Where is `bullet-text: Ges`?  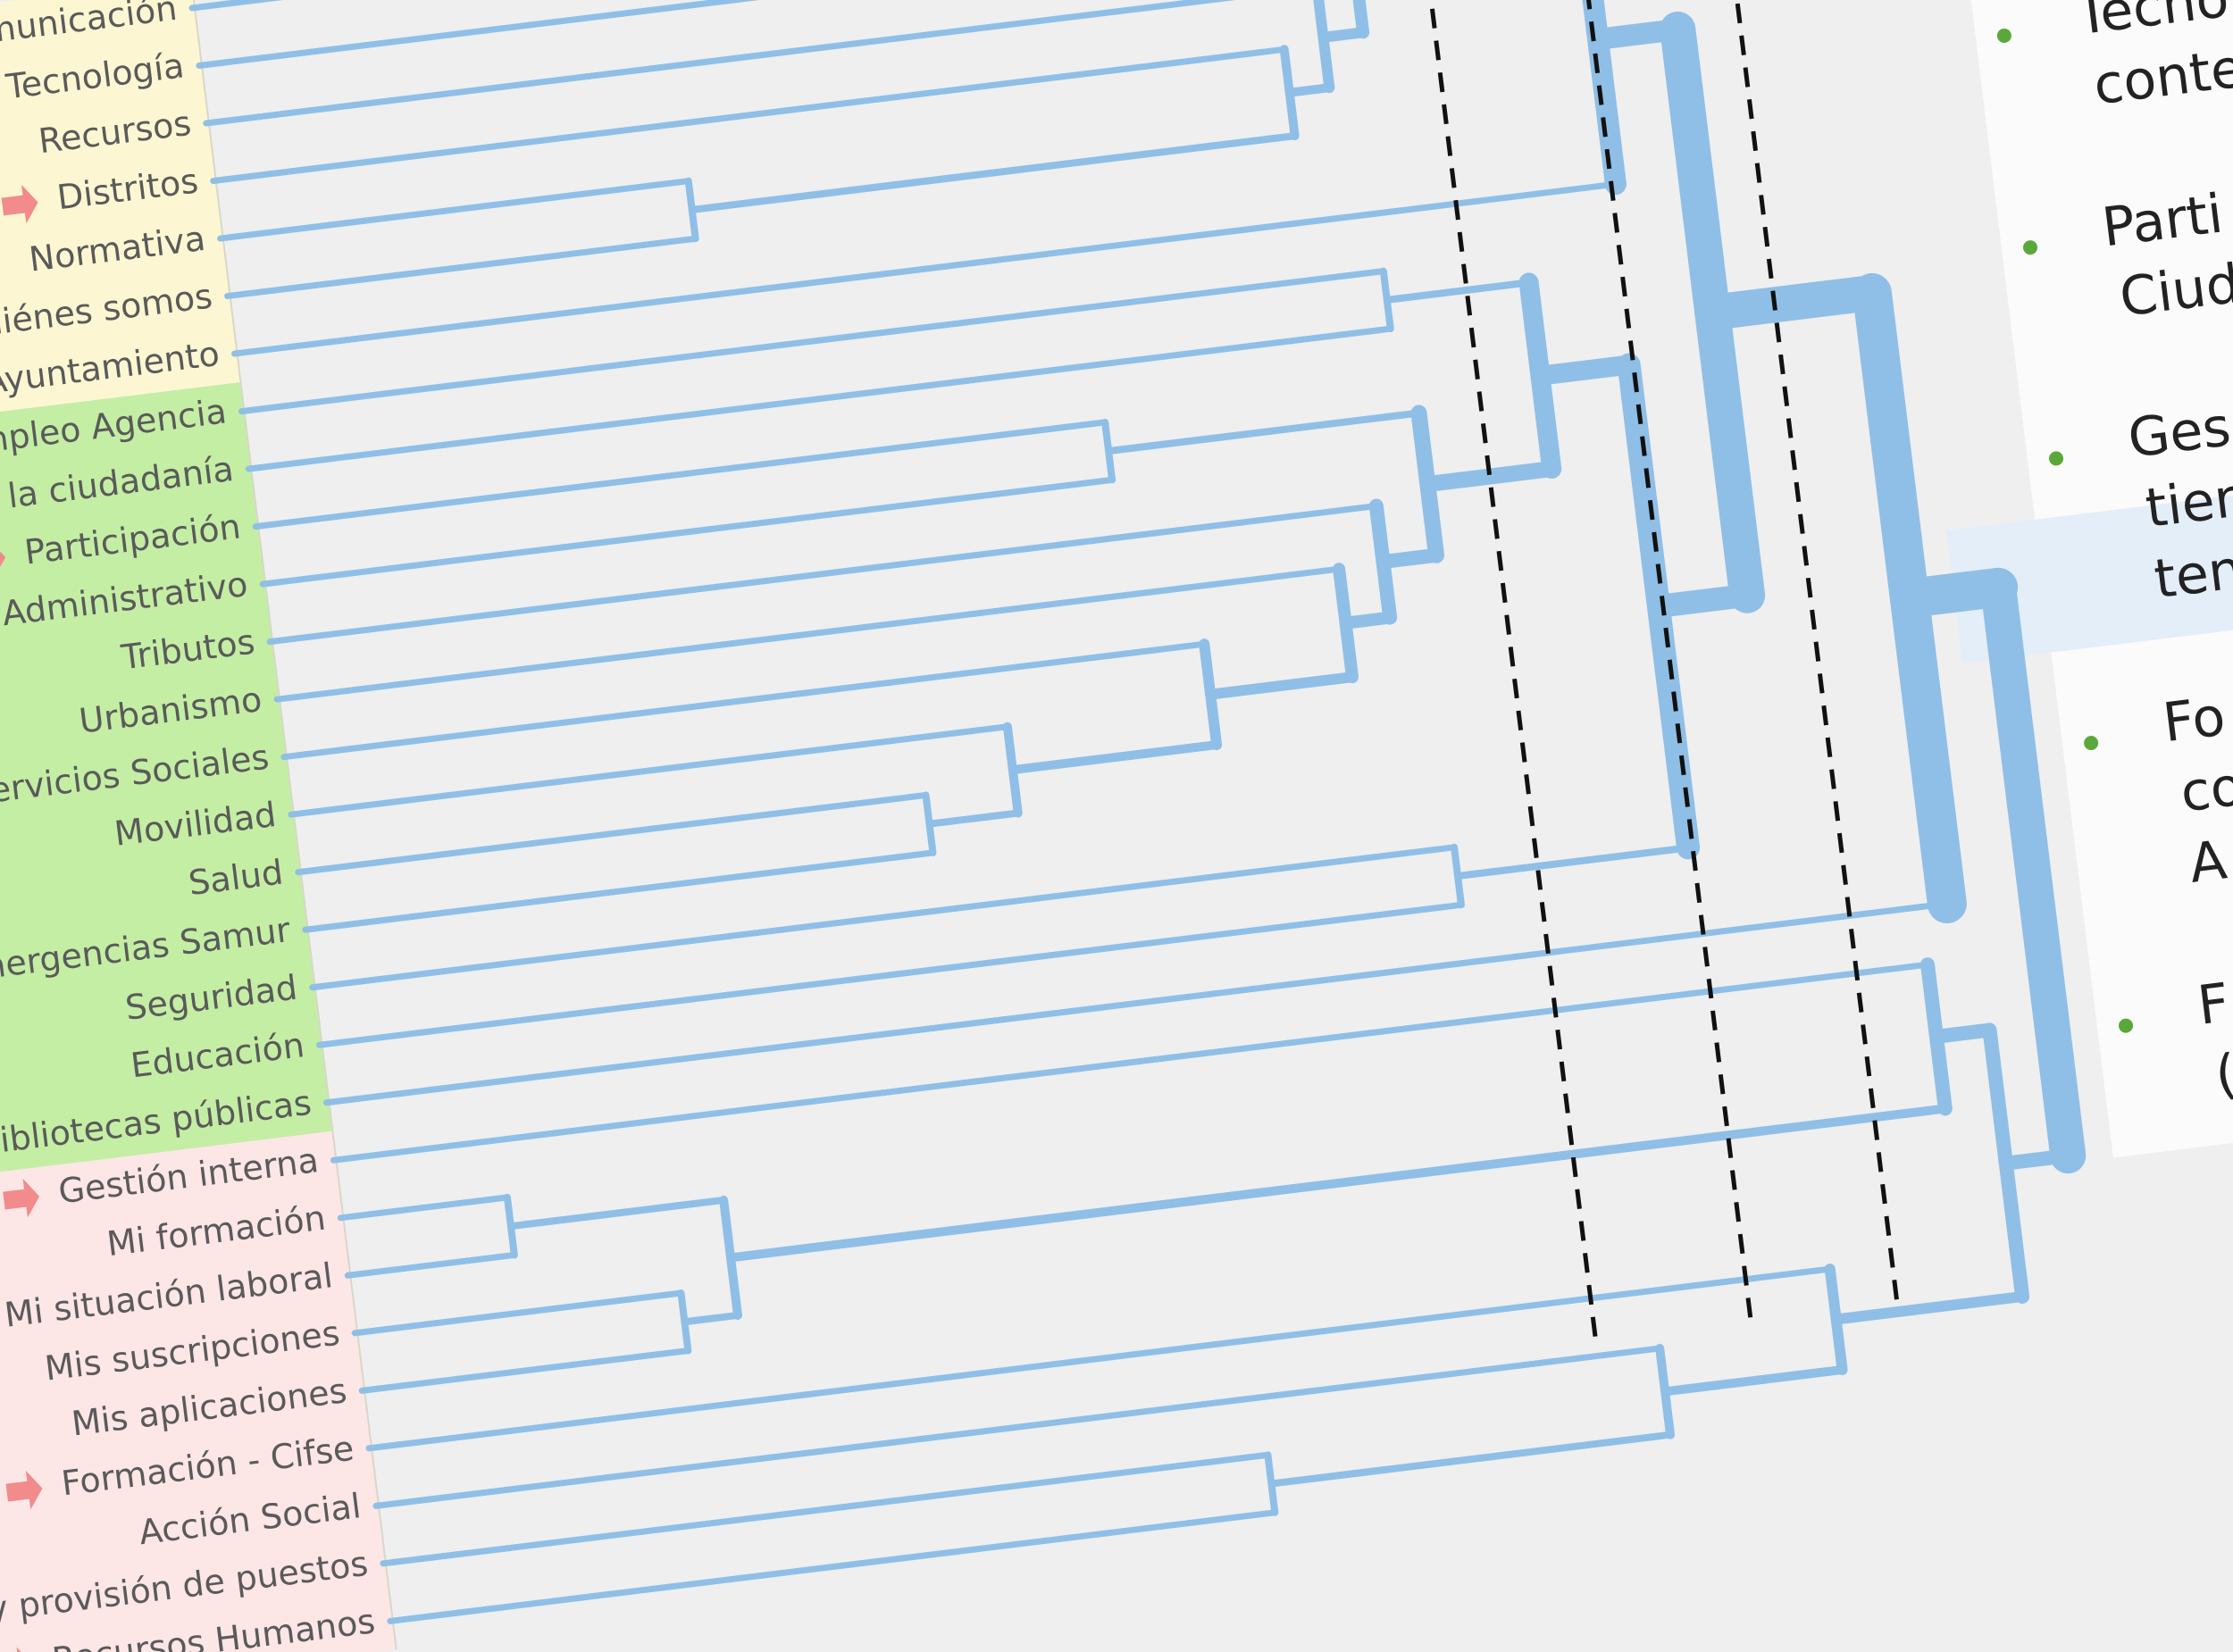 bullet-text: Ges is located at coordinates (2179, 433).